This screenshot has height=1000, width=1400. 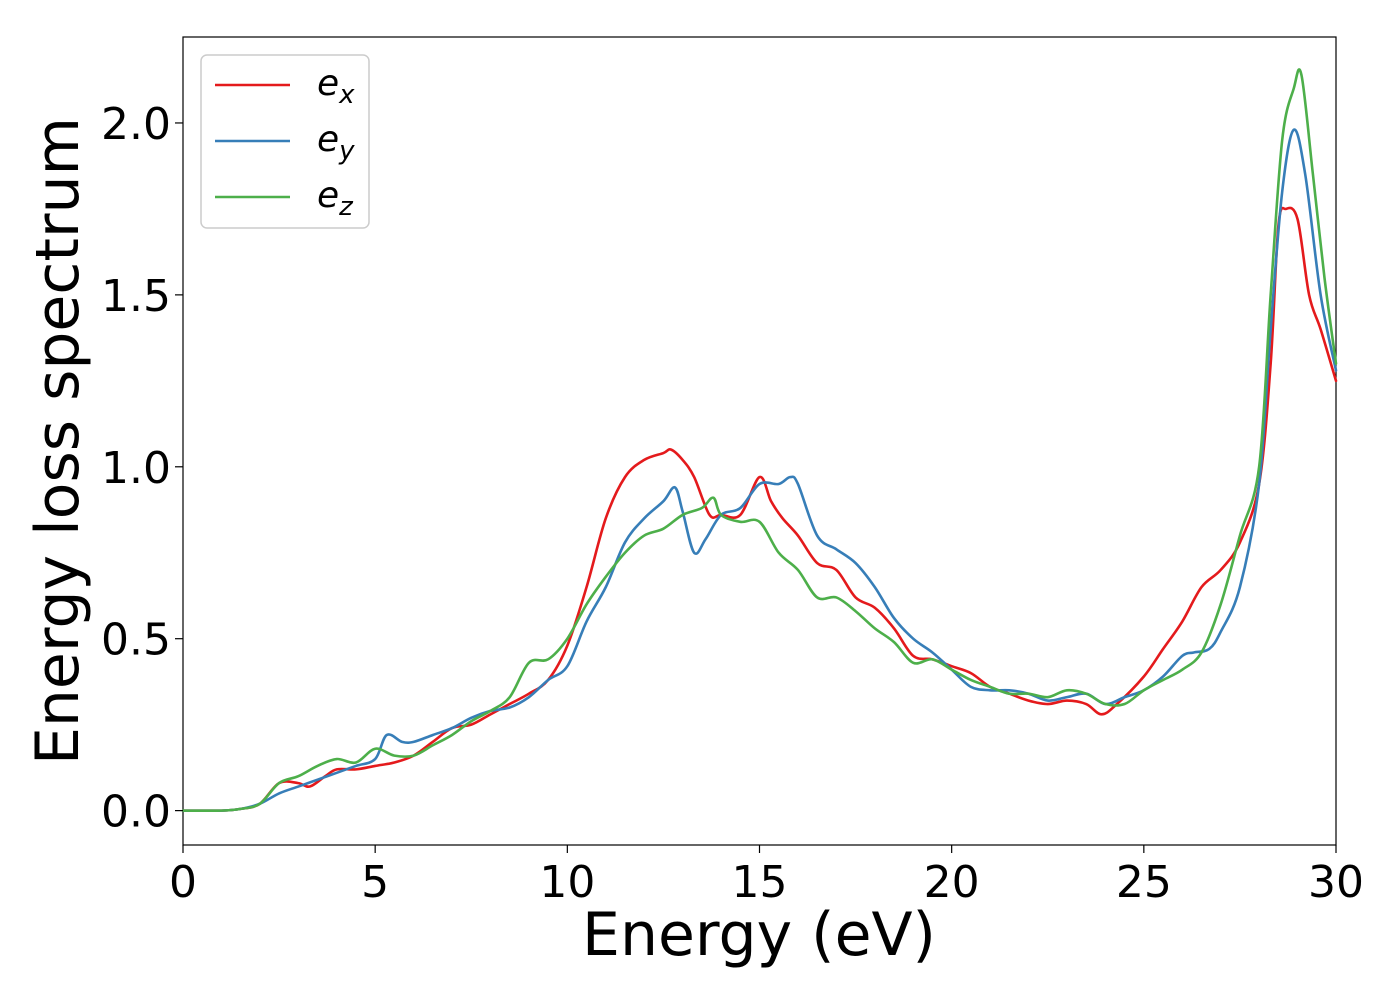 What do you see at coordinates (183, 882) in the screenshot?
I see `x-tick-label: 0` at bounding box center [183, 882].